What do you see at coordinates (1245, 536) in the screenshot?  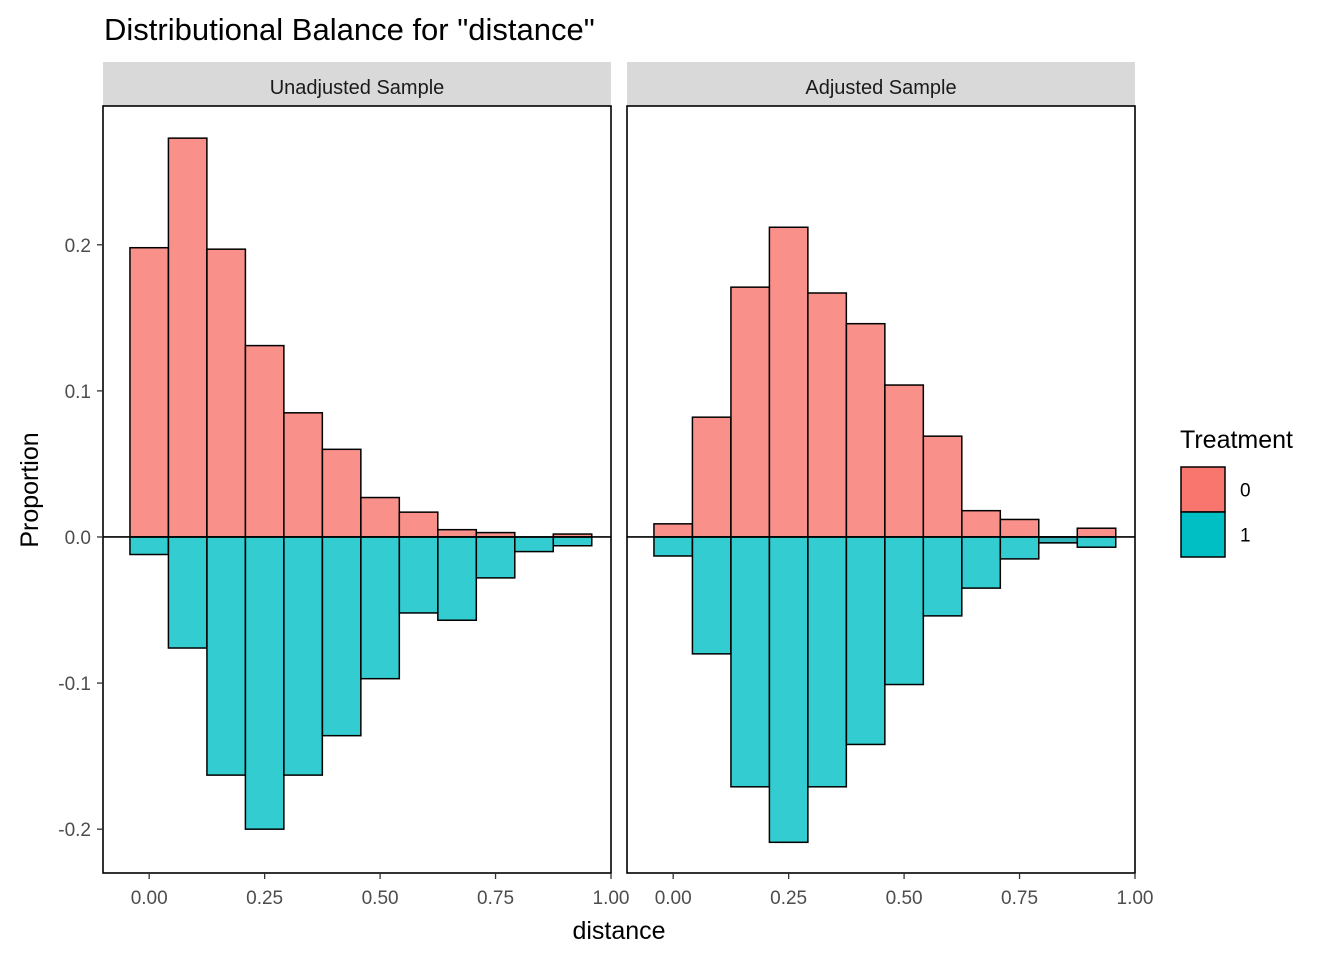 I see `legend-label: 1` at bounding box center [1245, 536].